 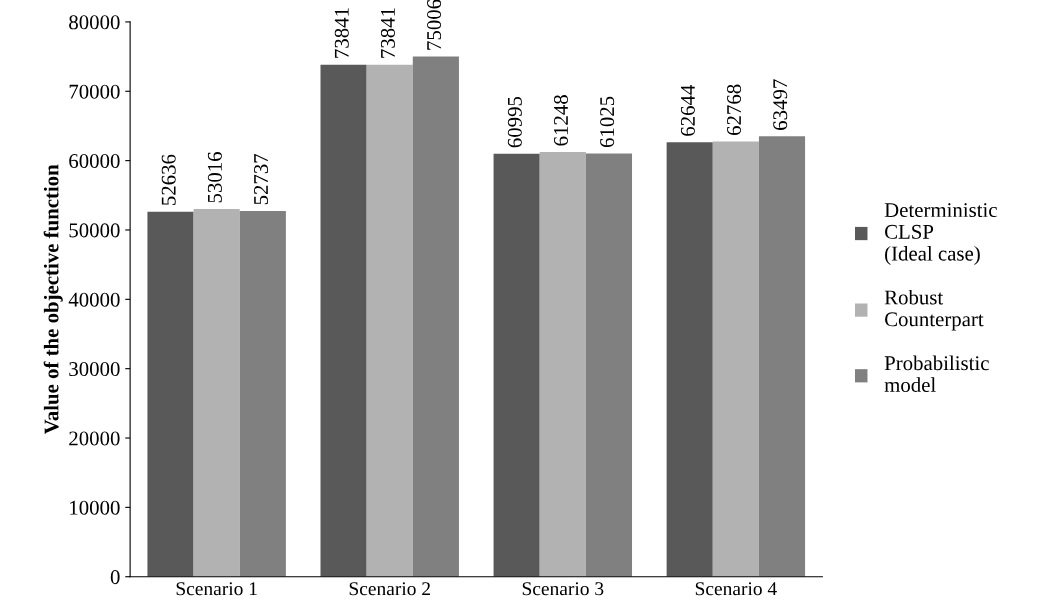 What do you see at coordinates (734, 109) in the screenshot?
I see `data-label: 62768` at bounding box center [734, 109].